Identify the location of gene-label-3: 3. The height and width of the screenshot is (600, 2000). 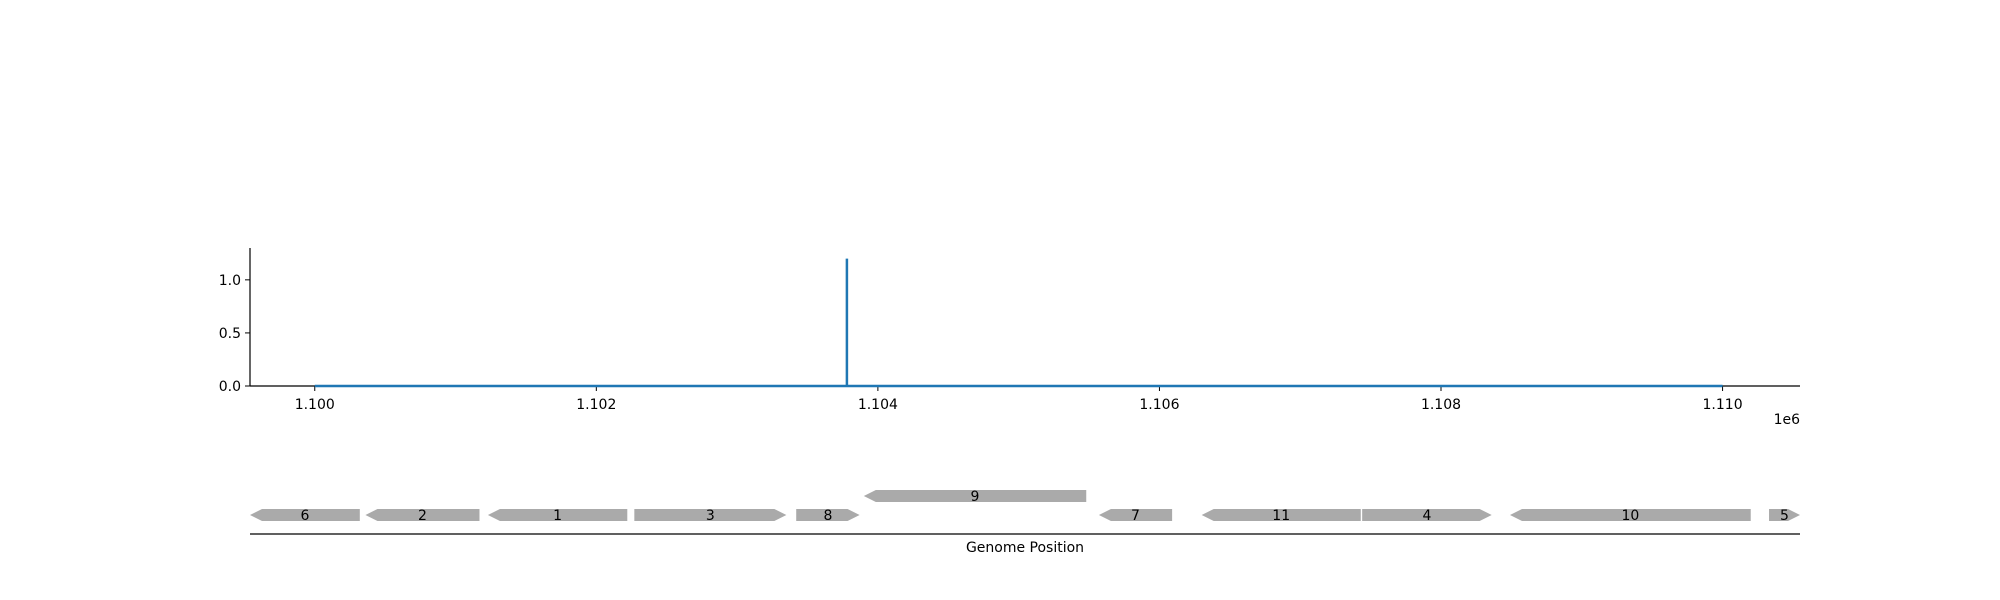
(710, 516).